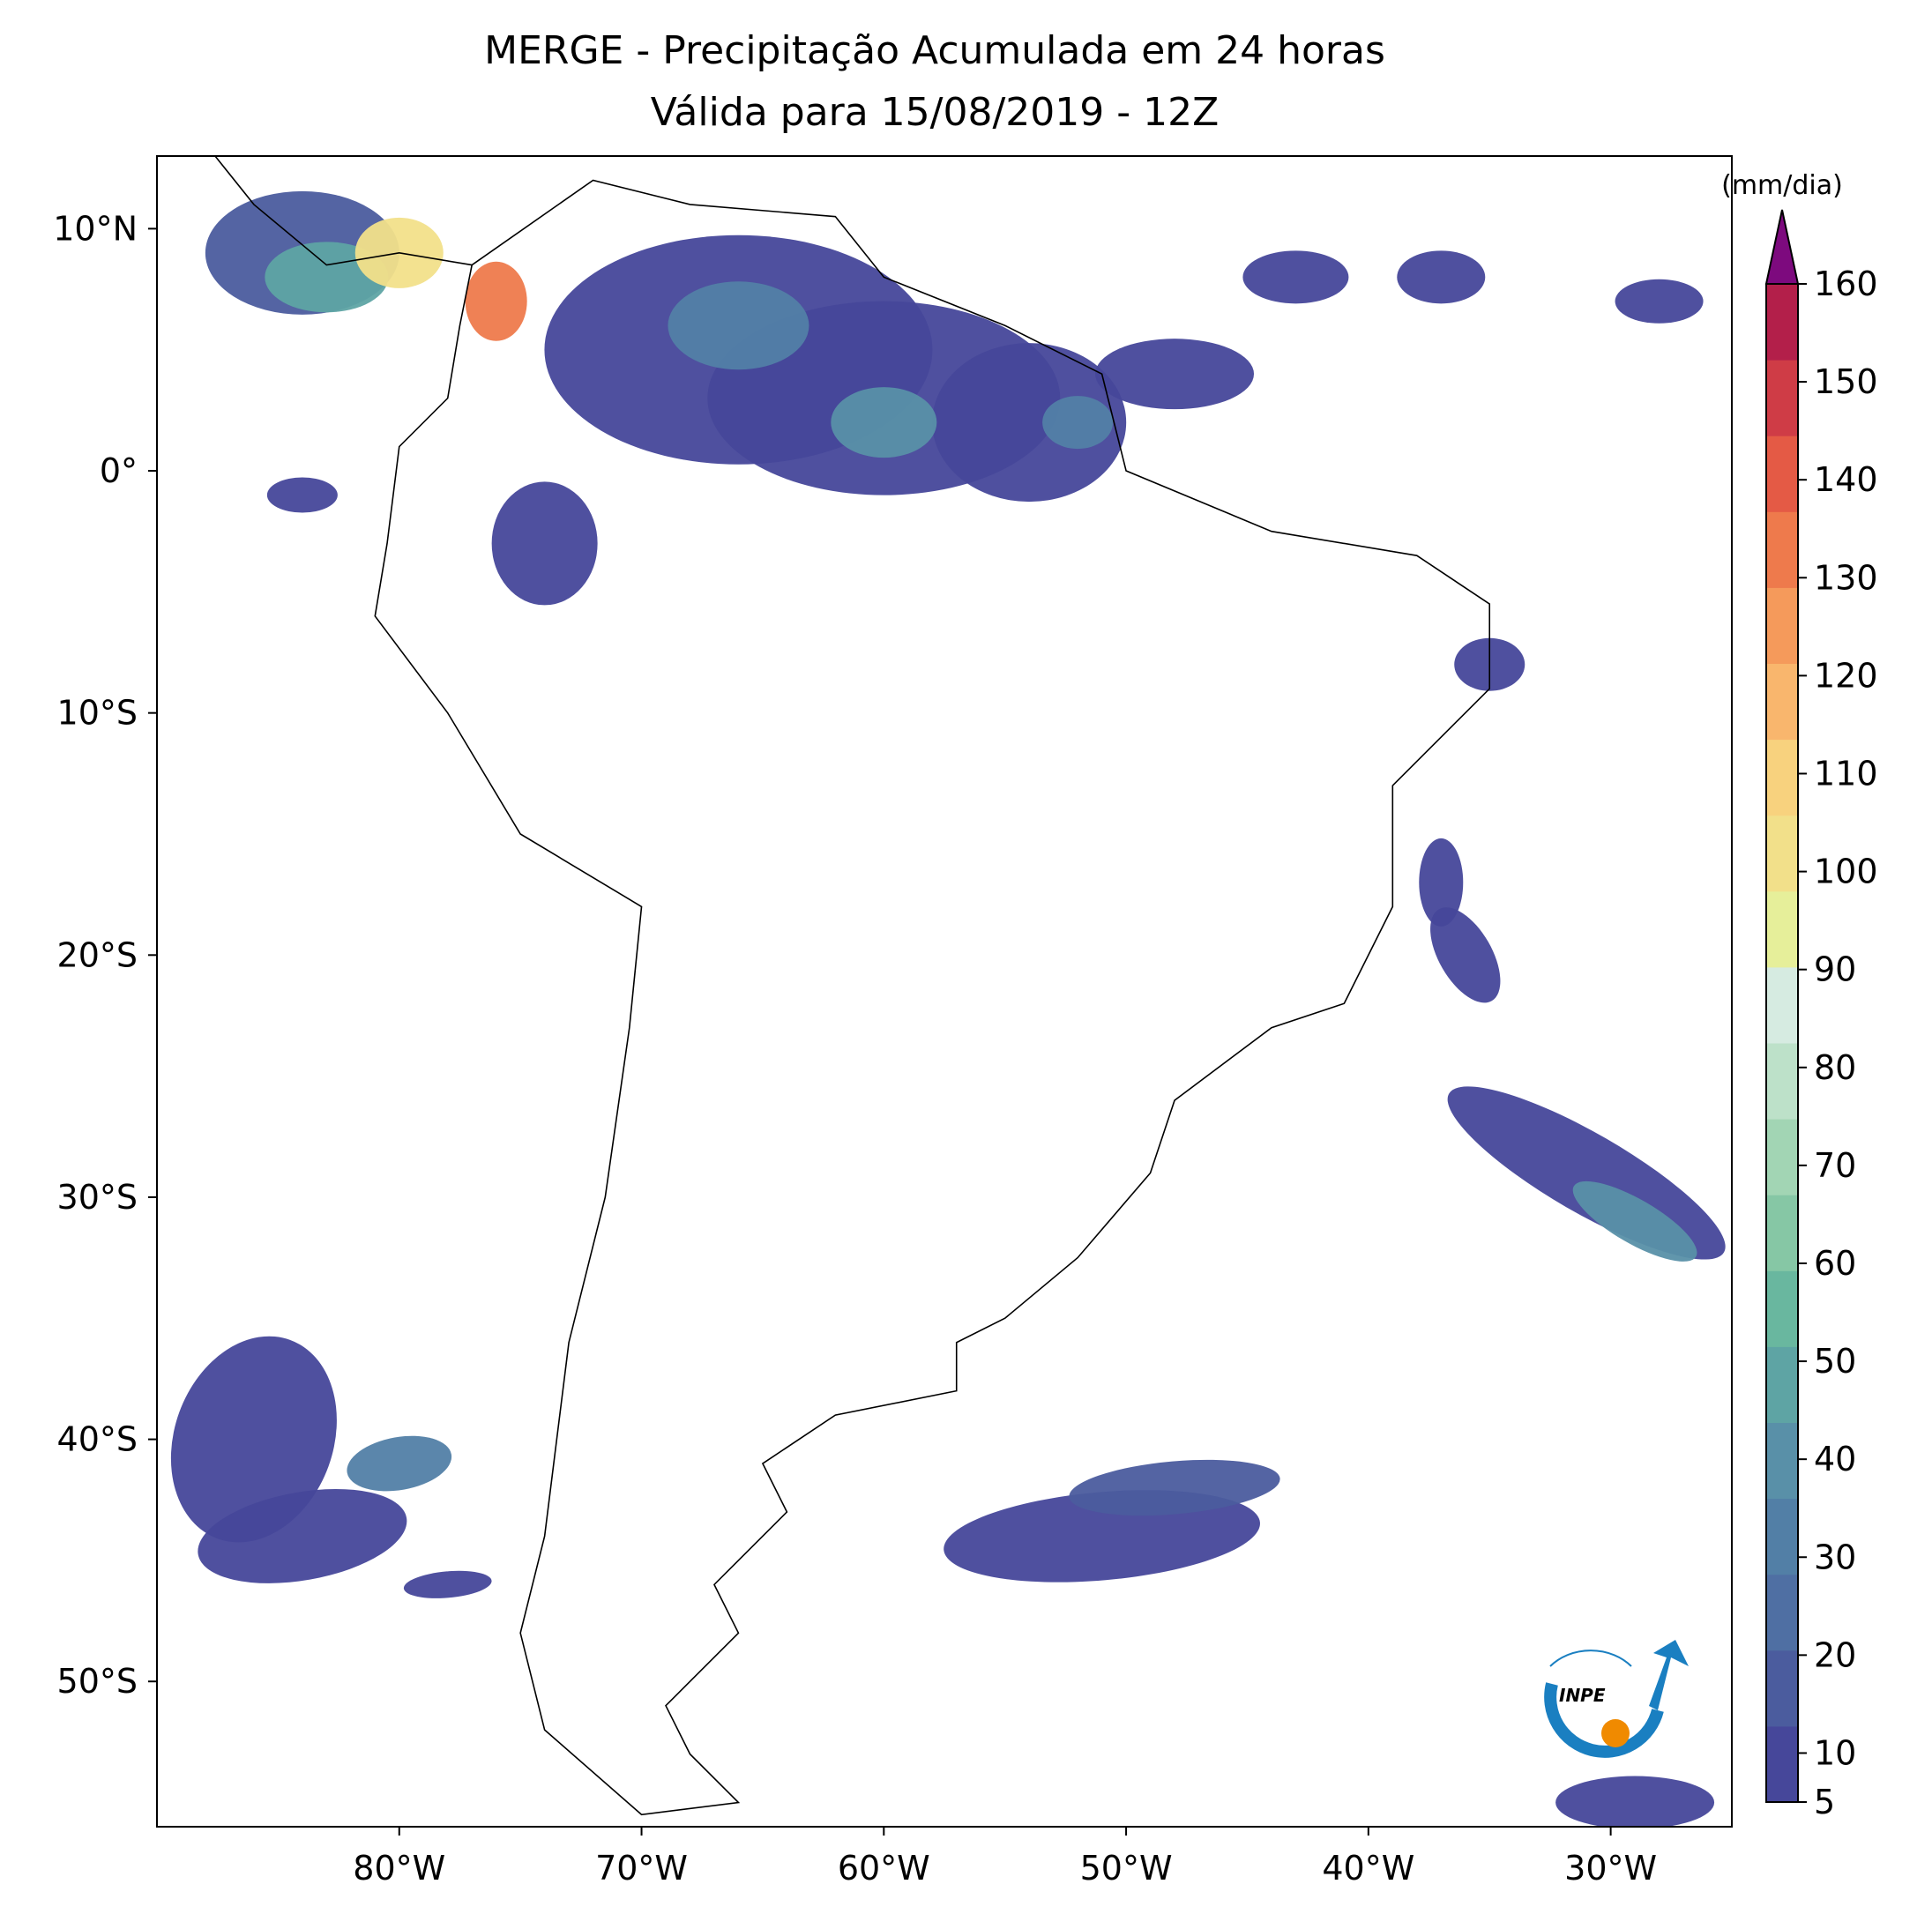 This screenshot has height=1914, width=1932. What do you see at coordinates (1835, 1557) in the screenshot?
I see `colorbar-tick-label: 30` at bounding box center [1835, 1557].